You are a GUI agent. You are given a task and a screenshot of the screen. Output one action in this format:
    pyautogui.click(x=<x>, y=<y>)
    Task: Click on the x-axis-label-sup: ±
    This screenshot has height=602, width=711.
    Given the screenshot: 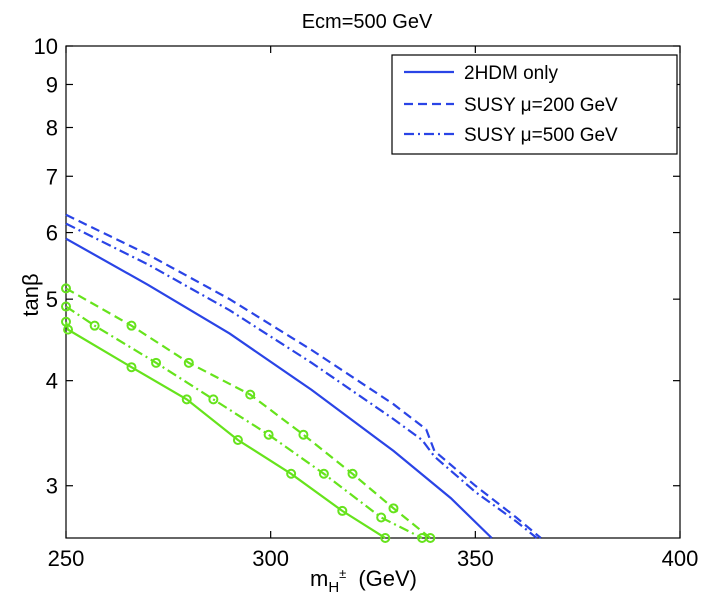 What is the action you would take?
    pyautogui.click(x=342, y=573)
    